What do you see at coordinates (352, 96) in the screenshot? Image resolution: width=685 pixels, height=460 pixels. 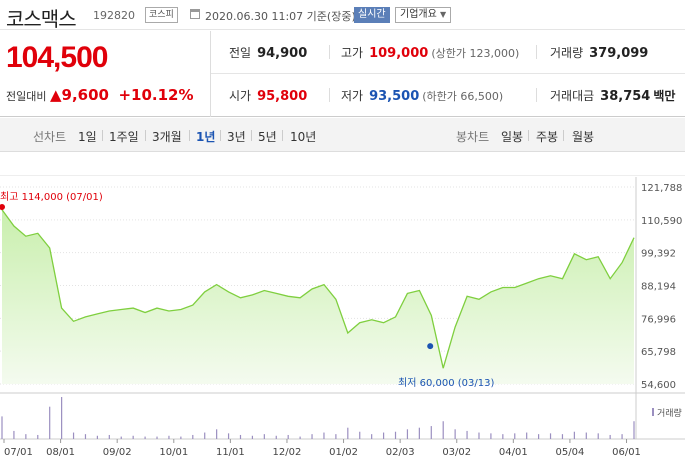 I see `low-label: 저가` at bounding box center [352, 96].